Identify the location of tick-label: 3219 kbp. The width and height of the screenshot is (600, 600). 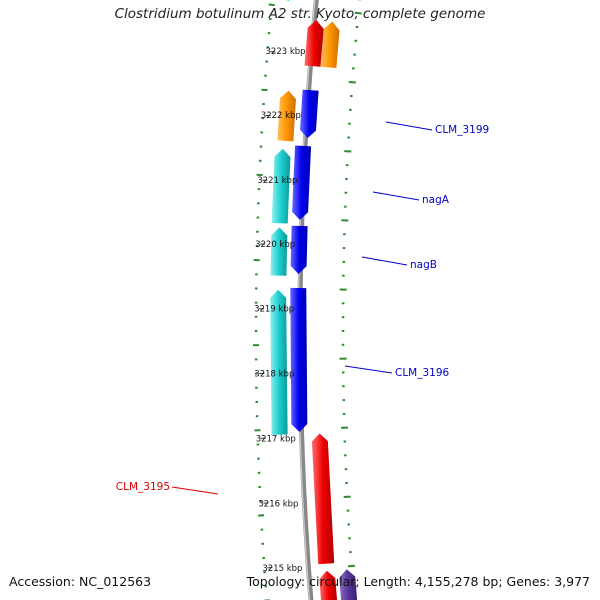
(274, 310).